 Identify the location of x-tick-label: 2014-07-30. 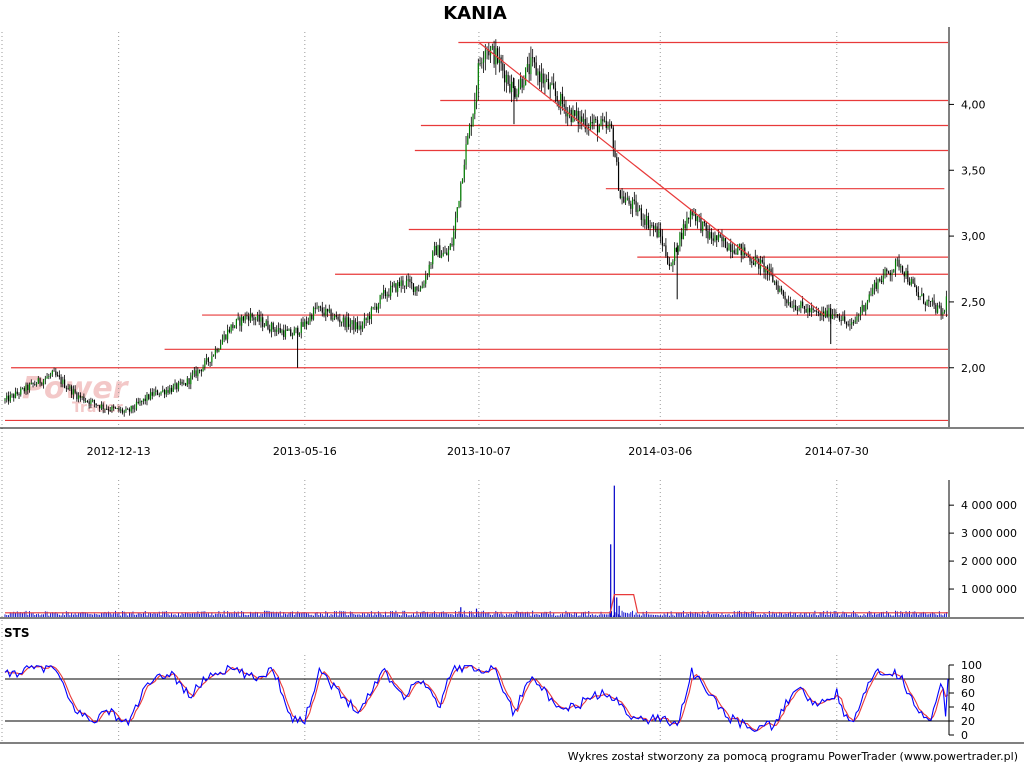
(837, 451).